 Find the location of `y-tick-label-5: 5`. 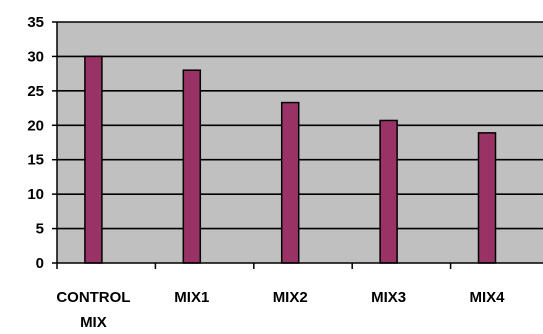

y-tick-label-5: 5 is located at coordinates (40, 229).